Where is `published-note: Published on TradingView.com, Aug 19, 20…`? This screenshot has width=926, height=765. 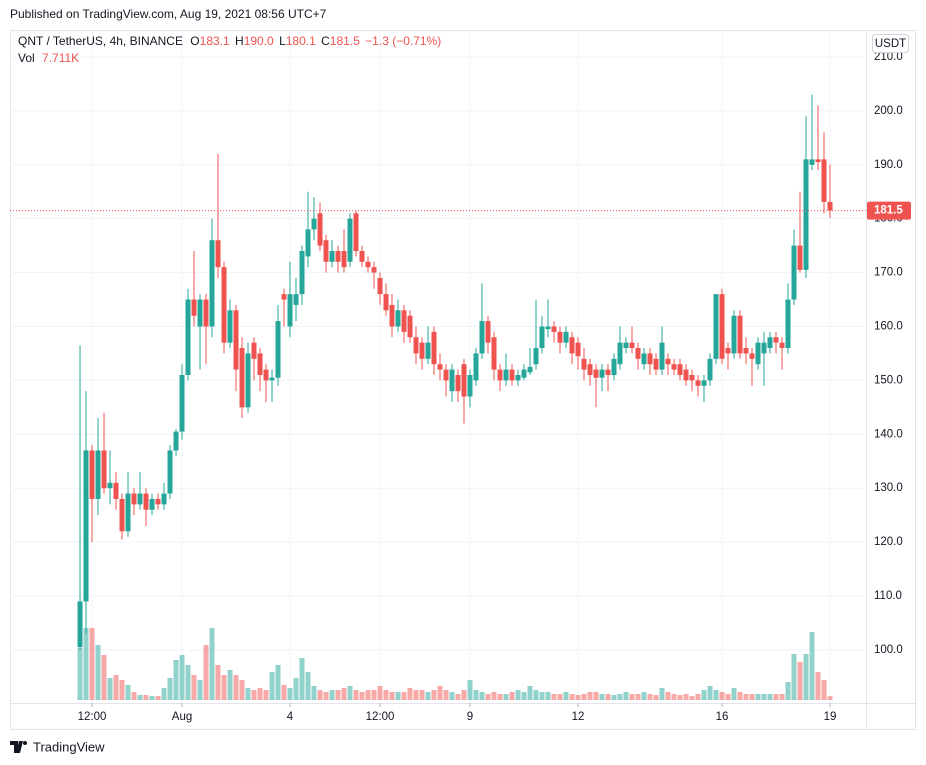
published-note: Published on TradingView.com, Aug 19, 20… is located at coordinates (168, 14).